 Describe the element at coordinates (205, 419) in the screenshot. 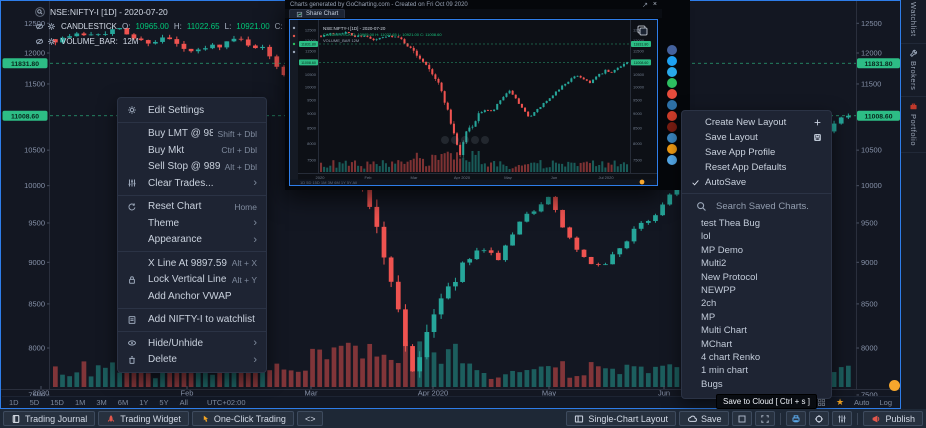

I see `pointer-icon` at that location.